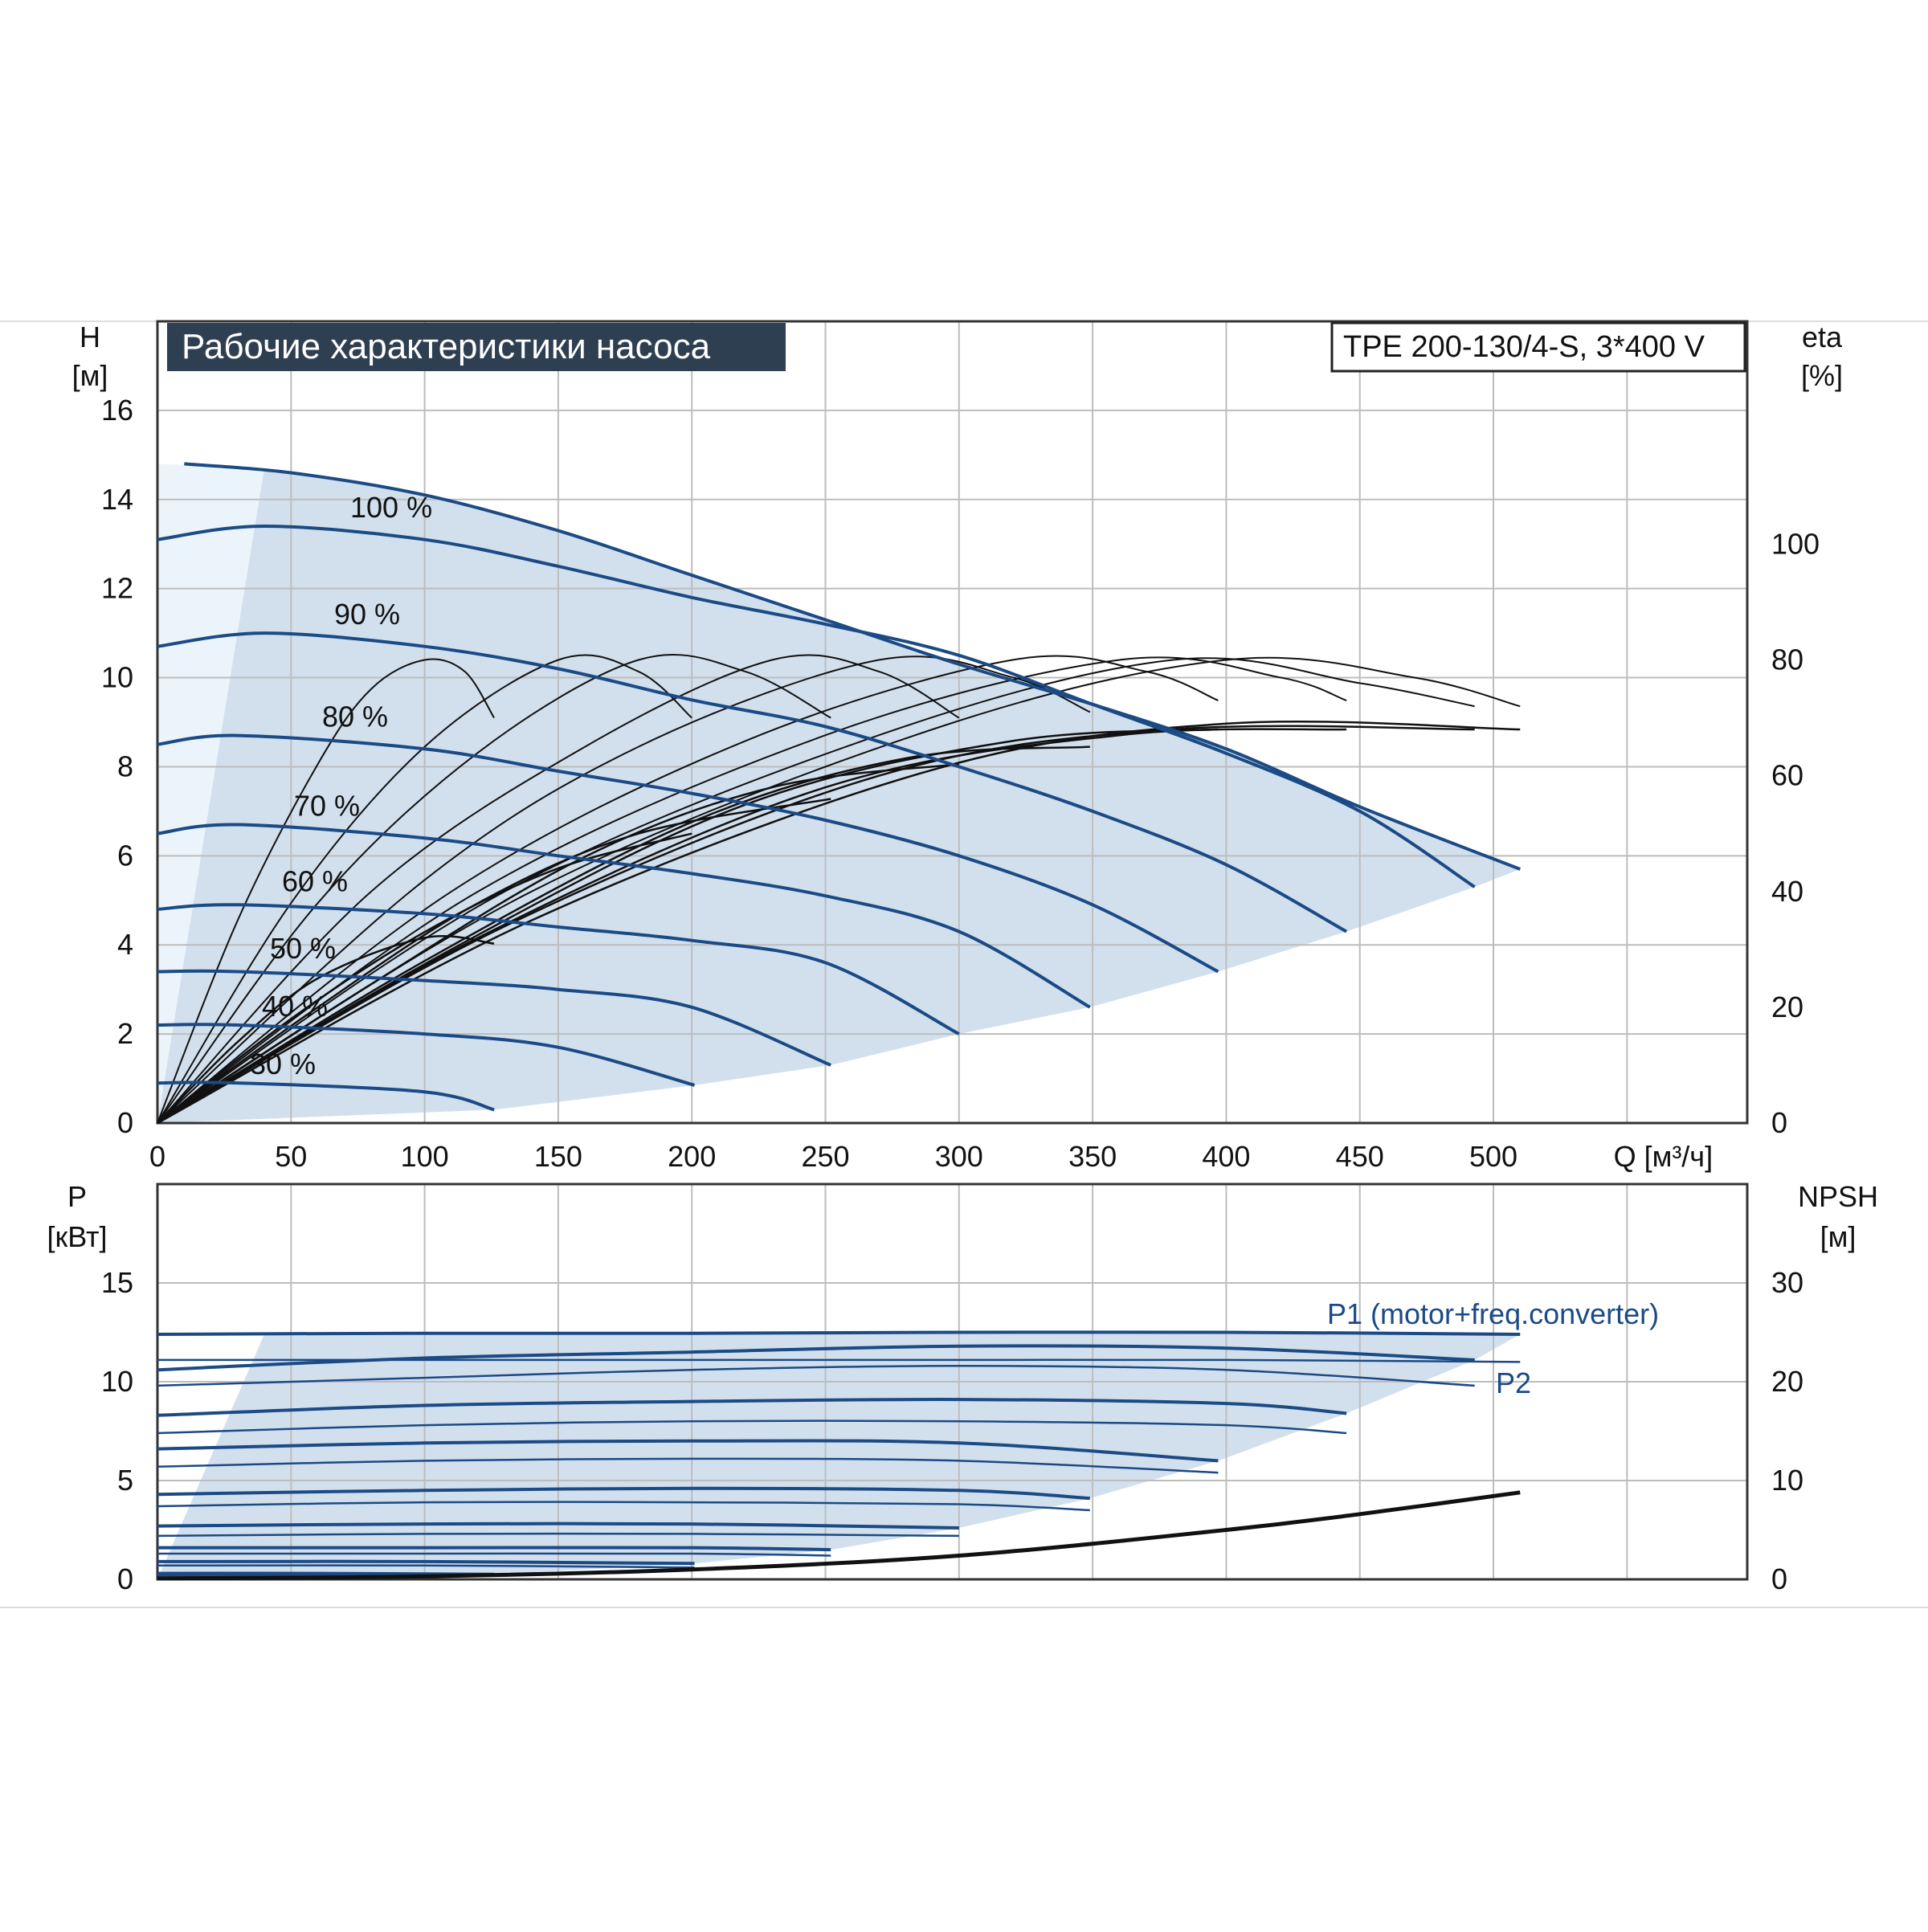 The height and width of the screenshot is (1932, 1928). What do you see at coordinates (825, 1156) in the screenshot?
I see `x-tick-label: 250` at bounding box center [825, 1156].